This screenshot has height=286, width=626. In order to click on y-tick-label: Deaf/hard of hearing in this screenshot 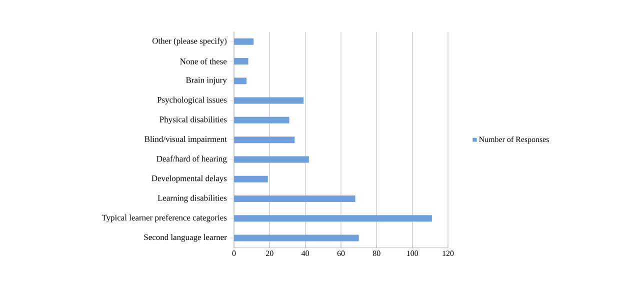, I will do `click(191, 160)`.